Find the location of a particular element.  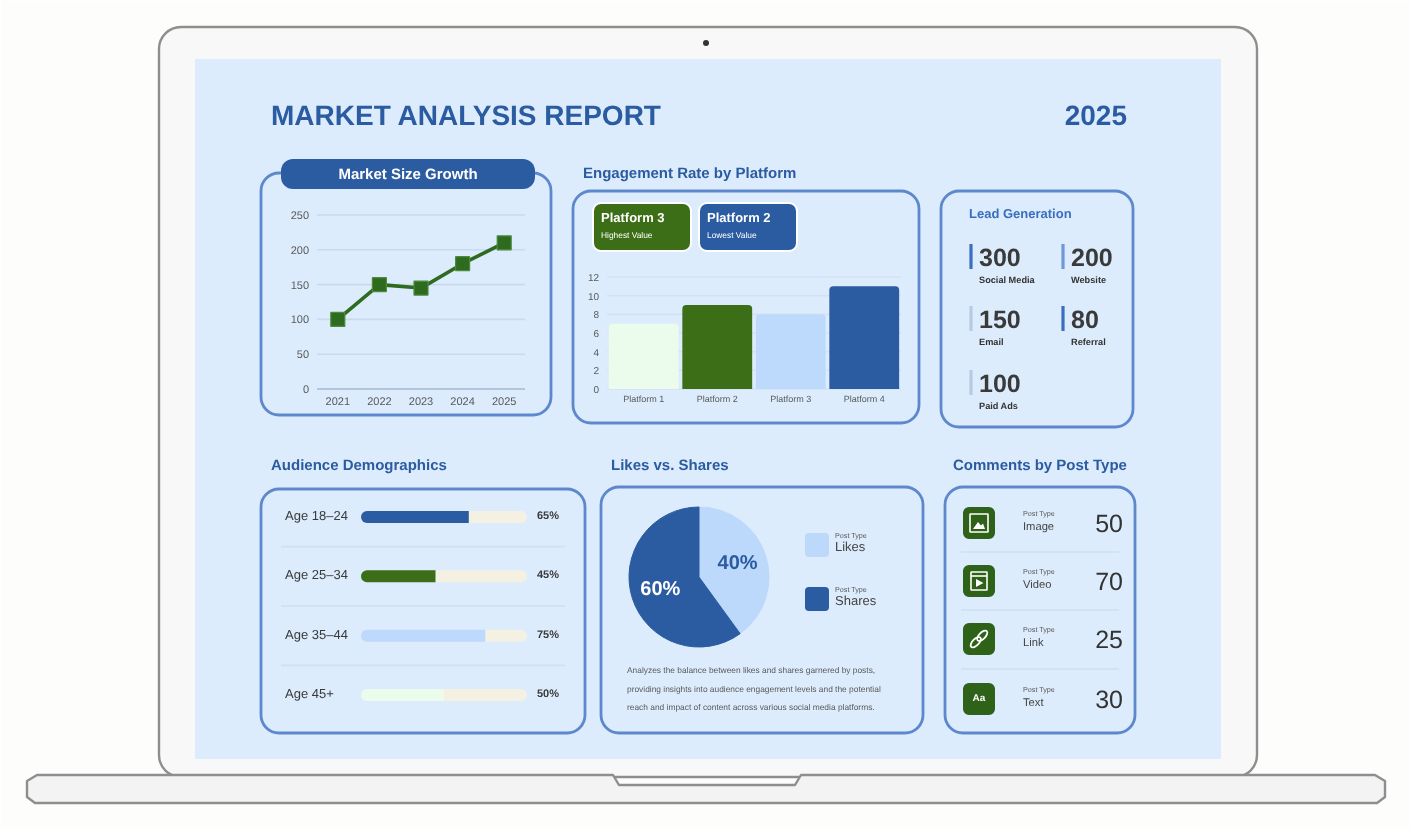

data-label: 25 is located at coordinates (1109, 640).